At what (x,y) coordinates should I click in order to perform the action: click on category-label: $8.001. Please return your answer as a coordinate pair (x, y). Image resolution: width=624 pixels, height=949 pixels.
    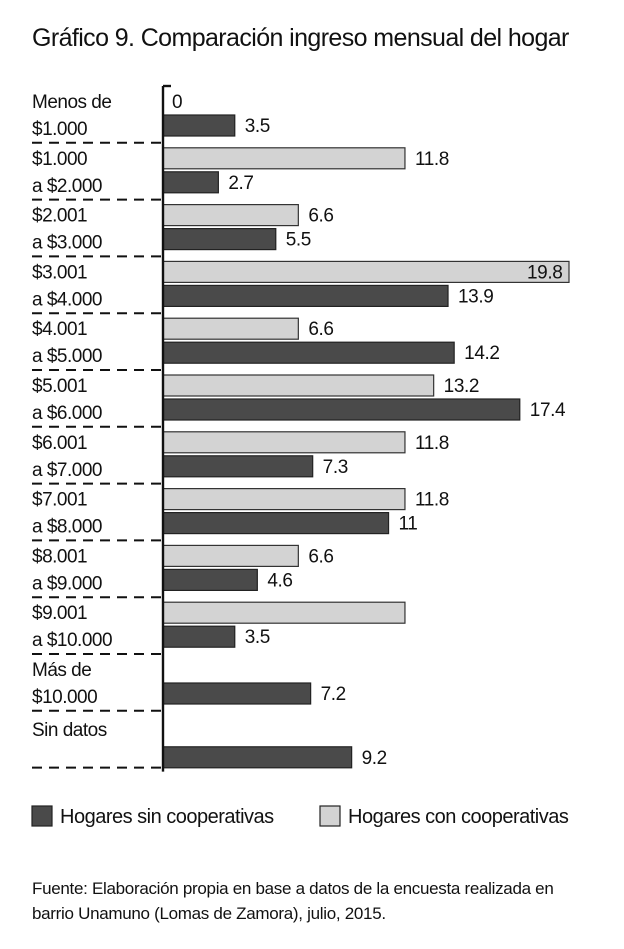
    Looking at the image, I should click on (59, 556).